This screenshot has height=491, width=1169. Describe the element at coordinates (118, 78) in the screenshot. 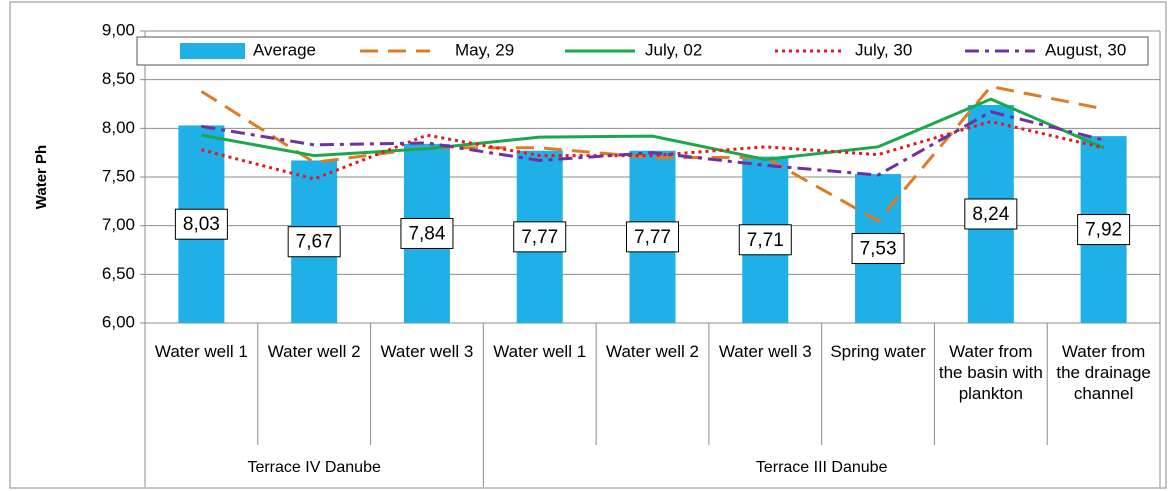

I see `y-tick-label: 8,50` at that location.